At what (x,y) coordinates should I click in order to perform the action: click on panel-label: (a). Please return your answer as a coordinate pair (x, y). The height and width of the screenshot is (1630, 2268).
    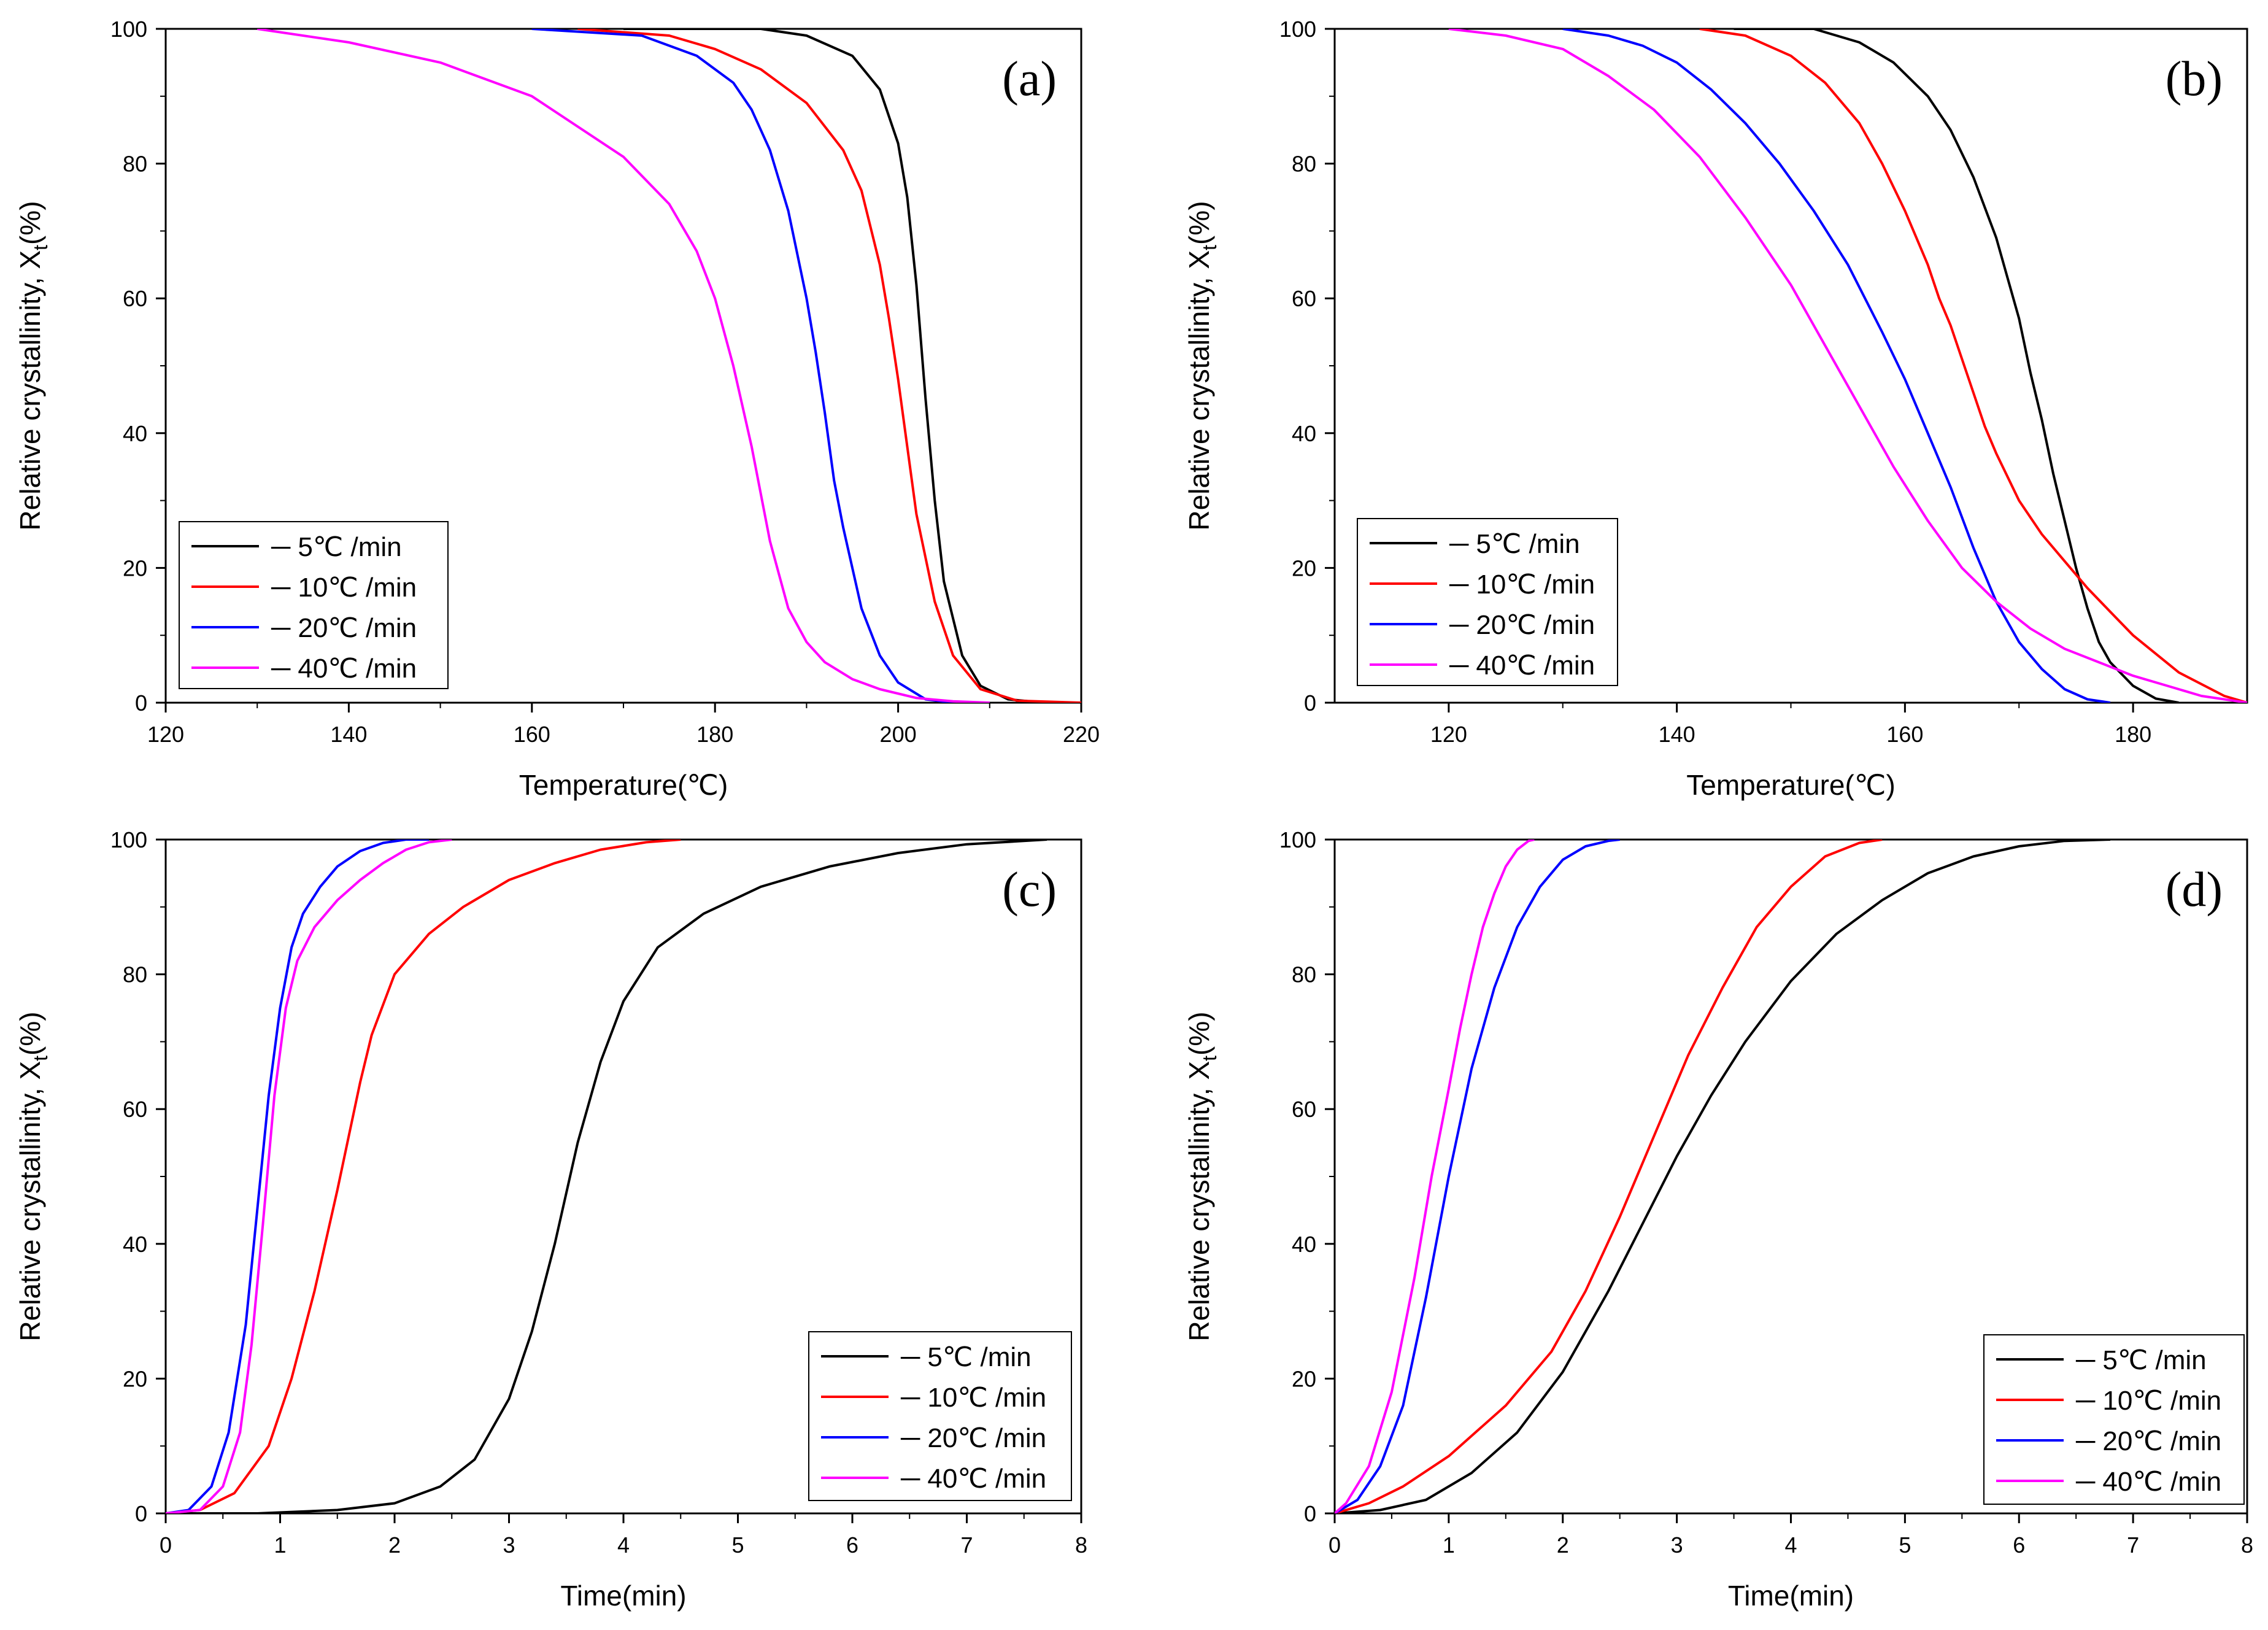
    Looking at the image, I should click on (1029, 79).